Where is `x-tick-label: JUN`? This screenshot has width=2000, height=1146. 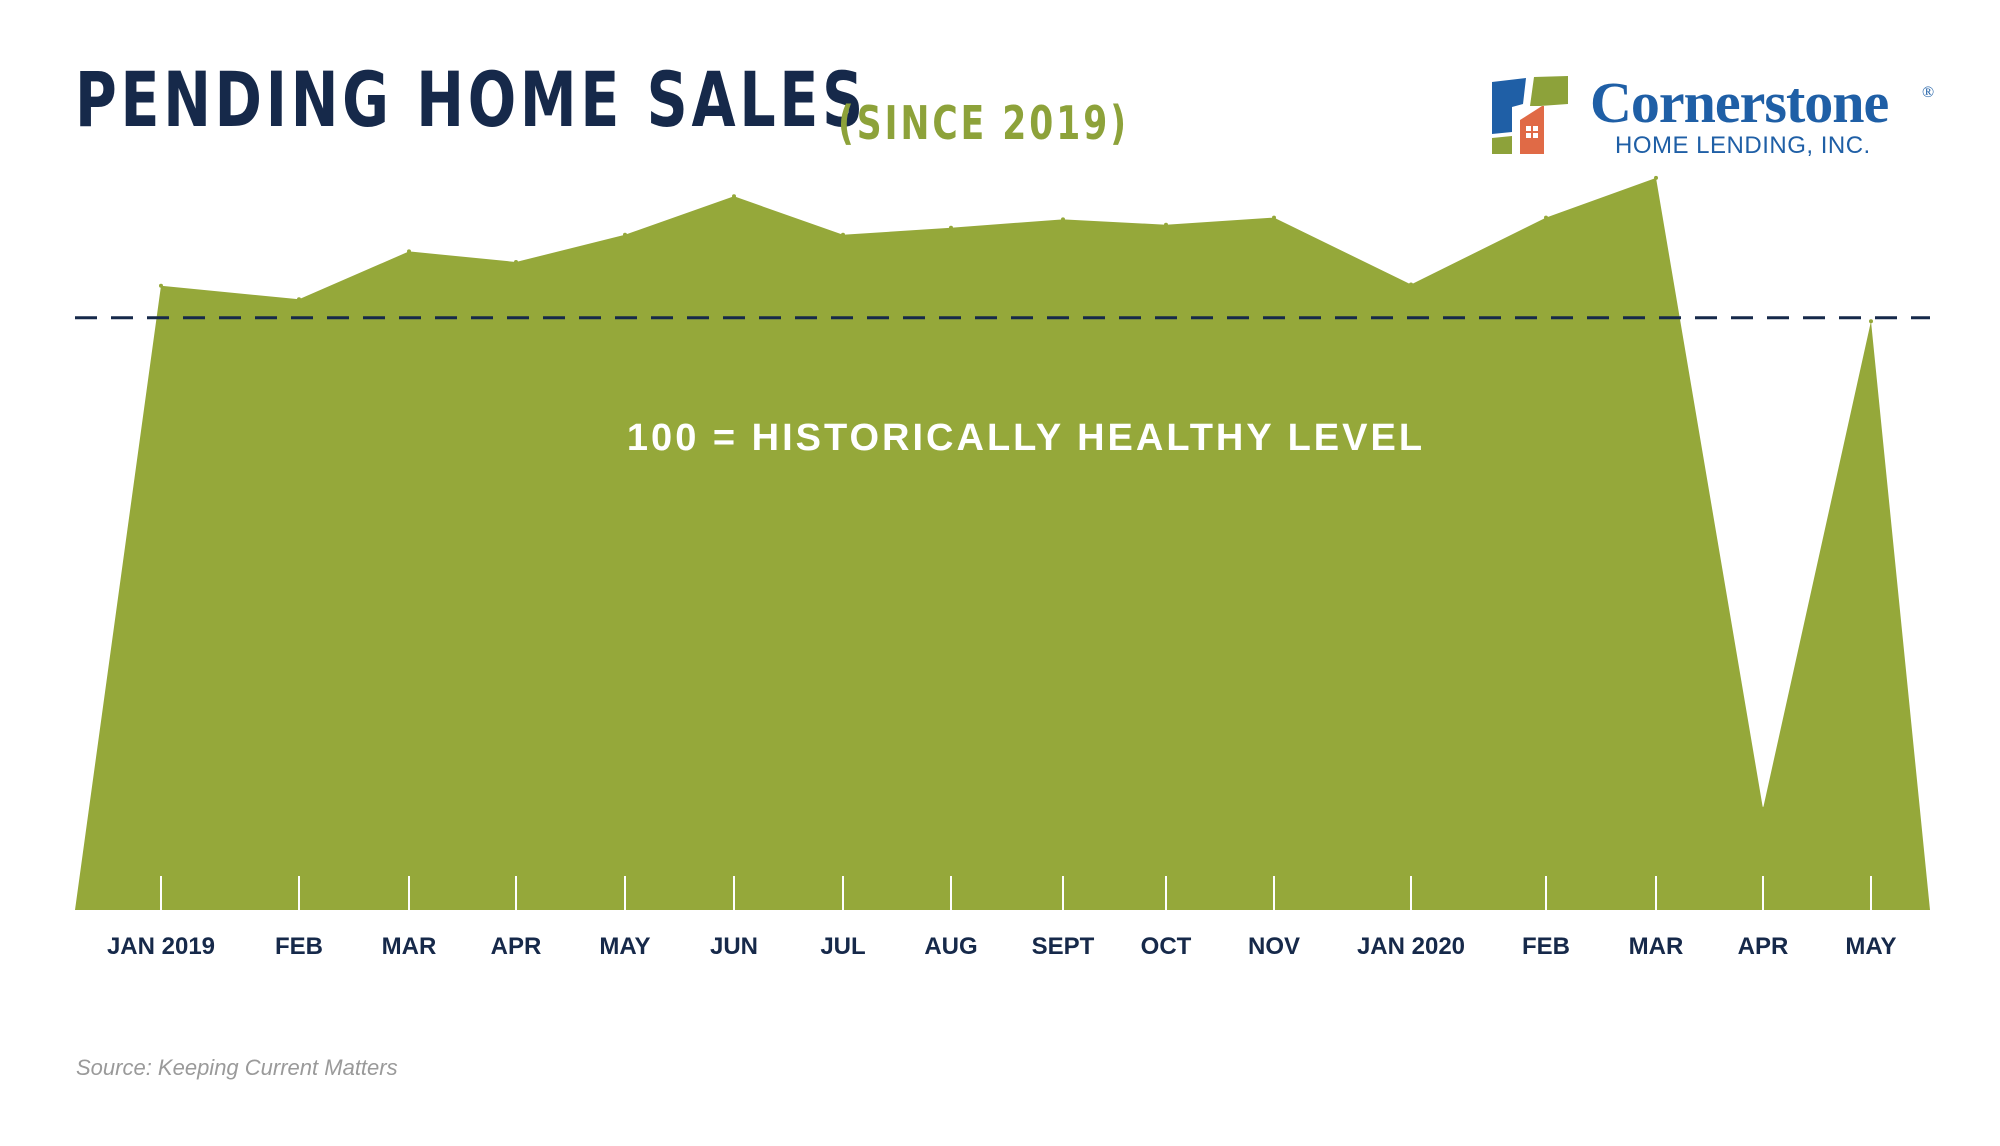
x-tick-label: JUN is located at coordinates (734, 946).